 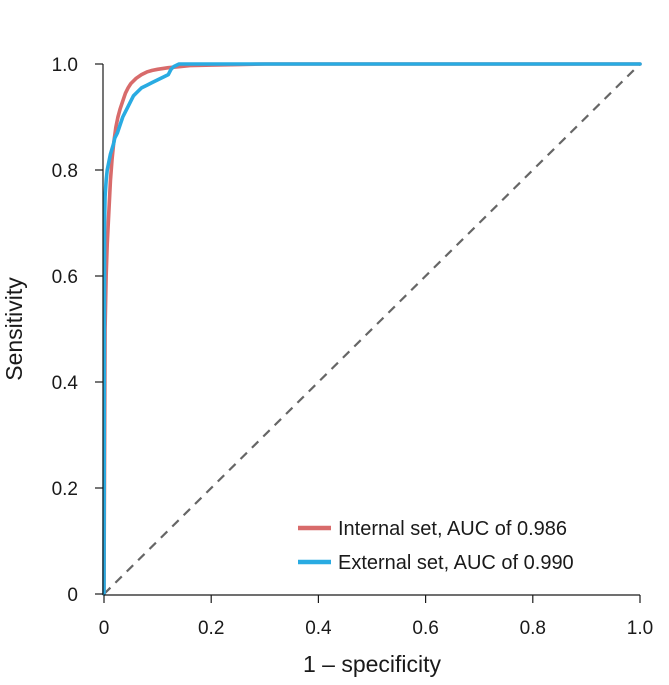 I want to click on y-axis-title: Sensitivity, so click(x=14, y=329).